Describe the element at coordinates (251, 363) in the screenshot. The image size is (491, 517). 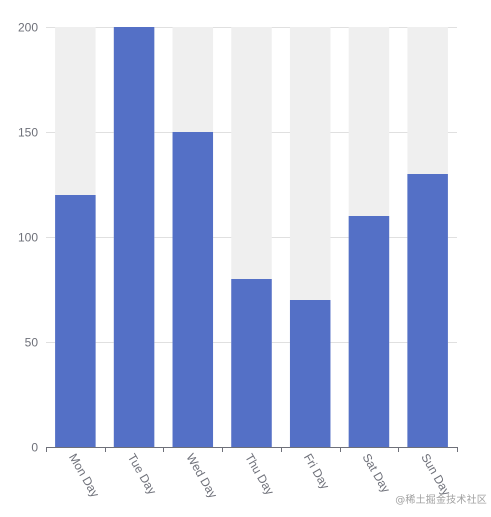
I see `bar-thu-day` at that location.